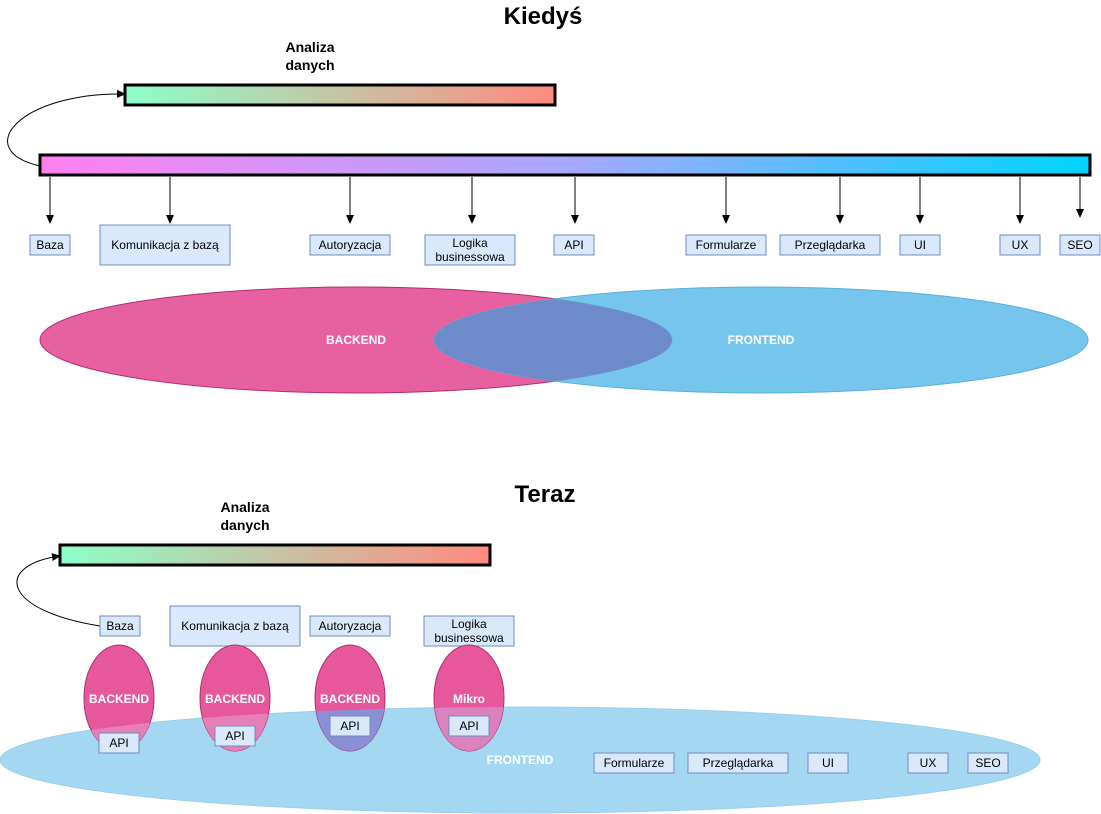 Image resolution: width=1101 pixels, height=814 pixels. What do you see at coordinates (340, 95) in the screenshot?
I see `analysis-bar` at bounding box center [340, 95].